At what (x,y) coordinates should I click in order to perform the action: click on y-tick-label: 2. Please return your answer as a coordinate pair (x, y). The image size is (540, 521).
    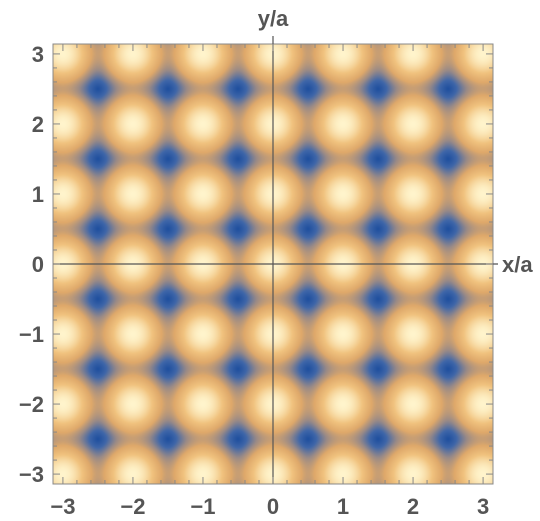
    Looking at the image, I should click on (38, 124).